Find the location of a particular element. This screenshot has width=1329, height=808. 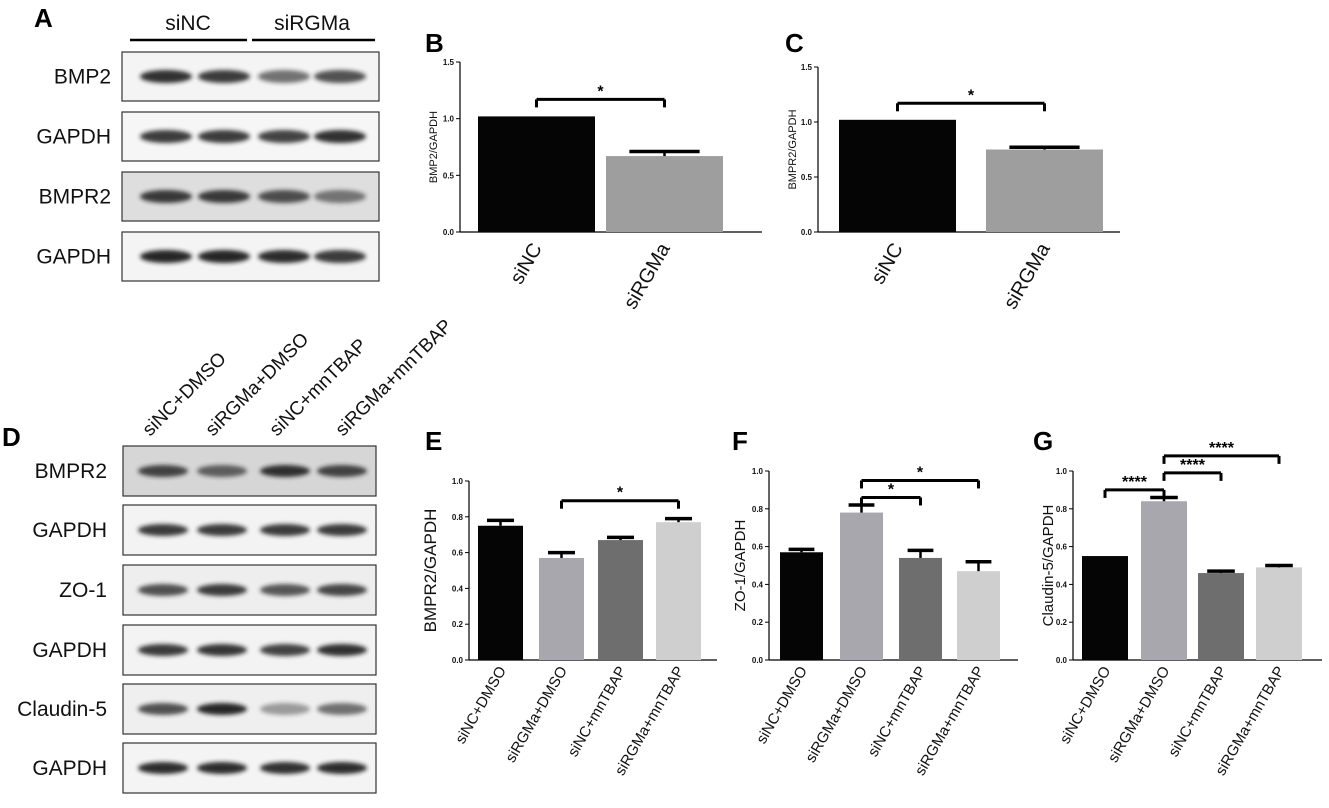

blot-row-label: BMPR2 is located at coordinates (75, 197).